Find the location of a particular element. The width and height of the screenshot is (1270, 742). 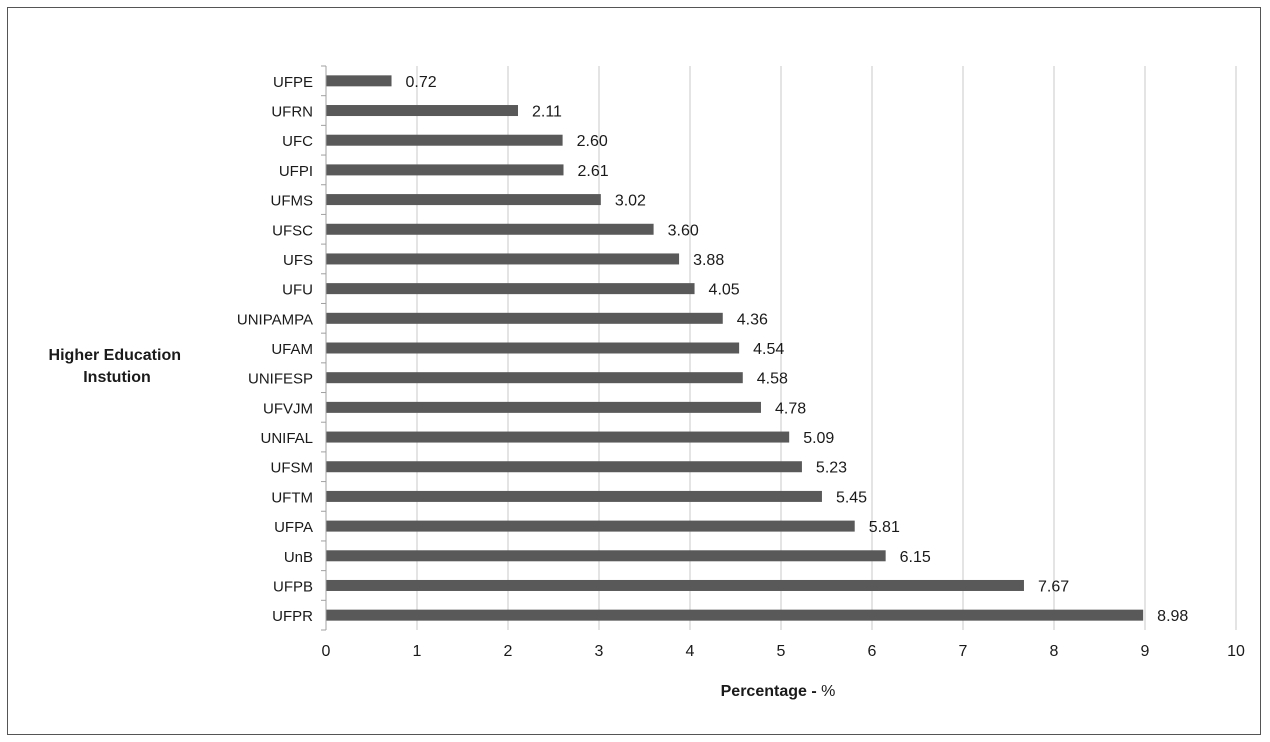

category-label: UFAM is located at coordinates (292, 349).